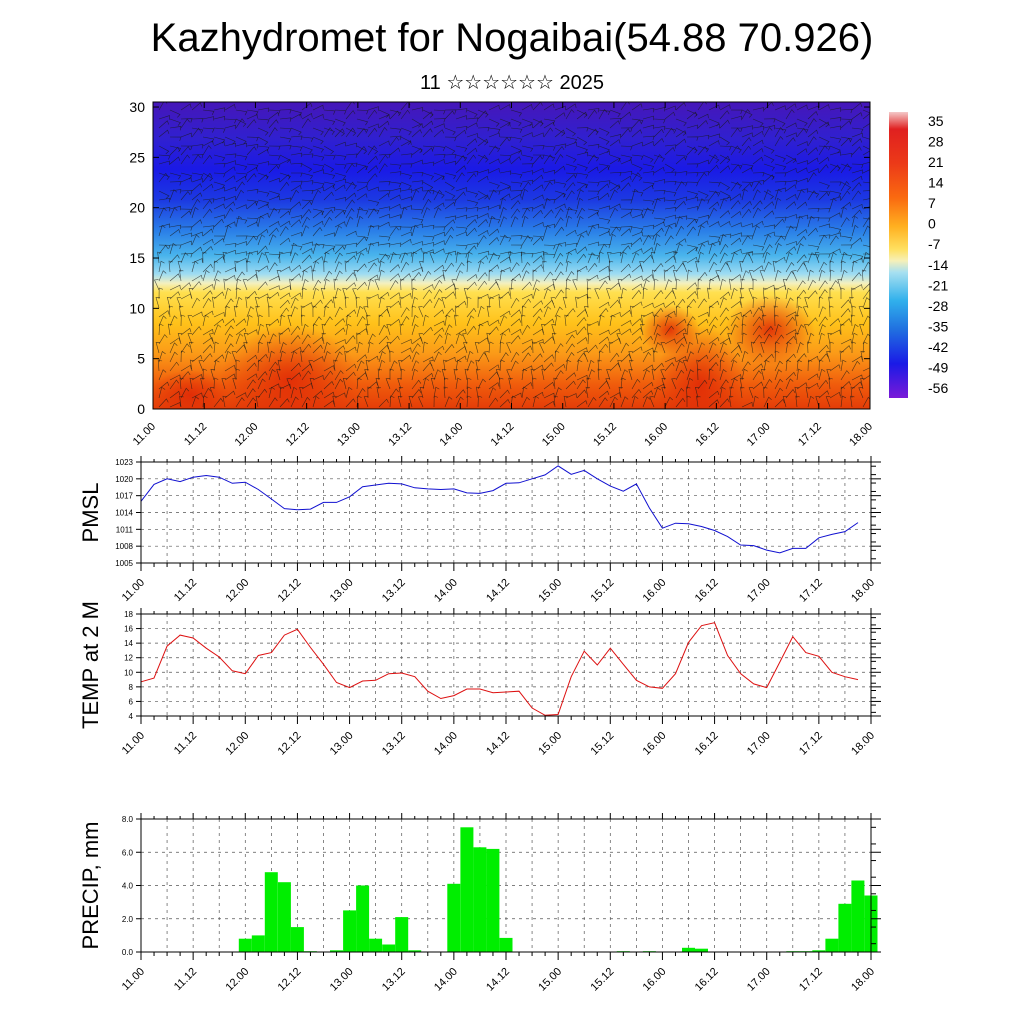 The width and height of the screenshot is (1024, 1024). What do you see at coordinates (90, 513) in the screenshot?
I see `pmsl-ylabel: PMSL` at bounding box center [90, 513].